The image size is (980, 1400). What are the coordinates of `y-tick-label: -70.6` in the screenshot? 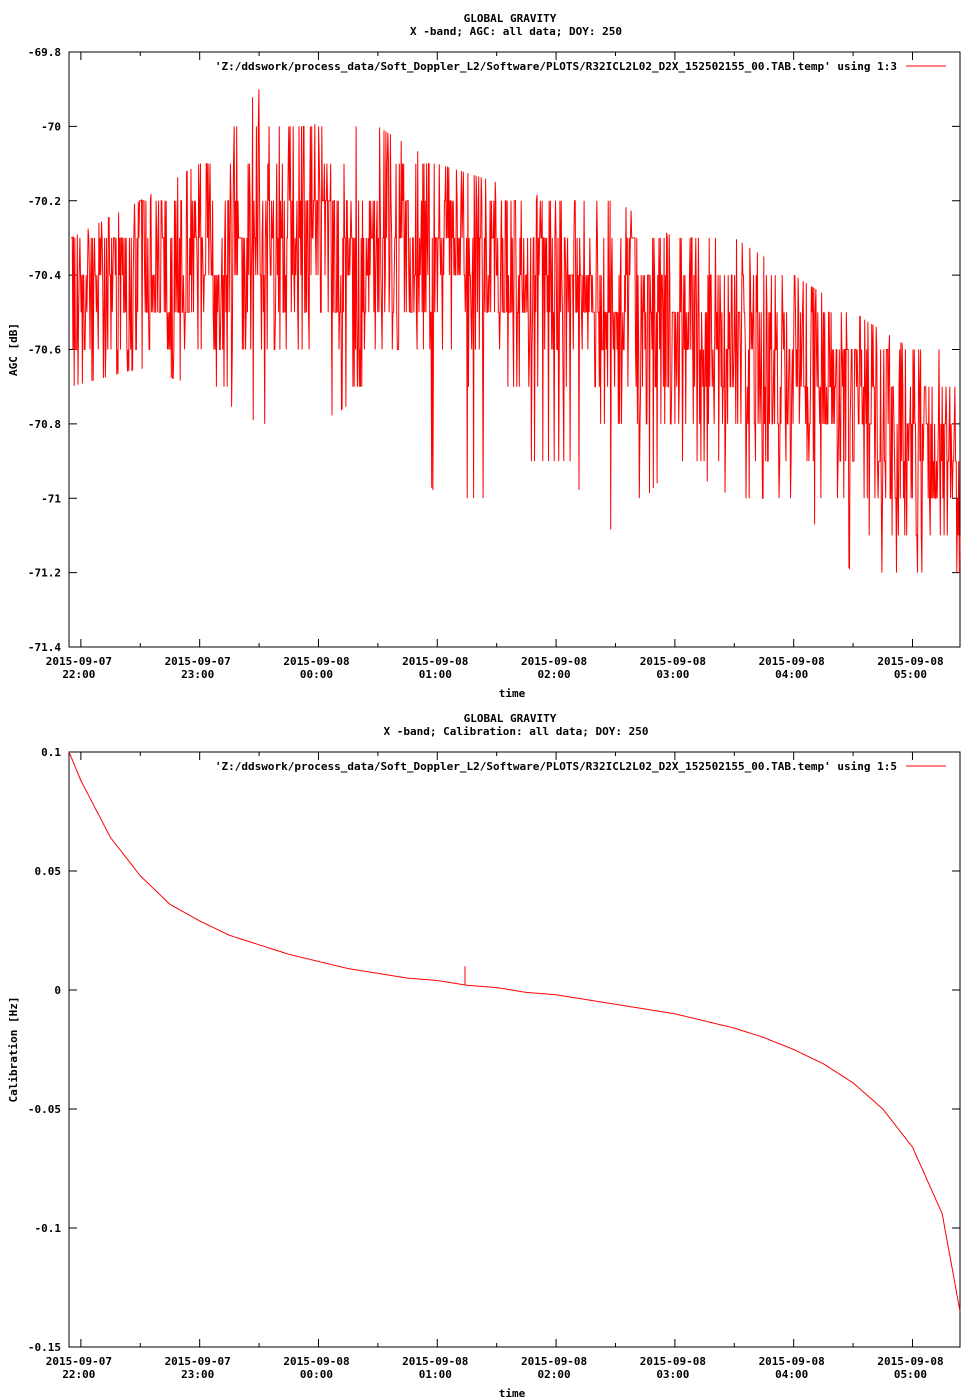 It's located at (44, 350).